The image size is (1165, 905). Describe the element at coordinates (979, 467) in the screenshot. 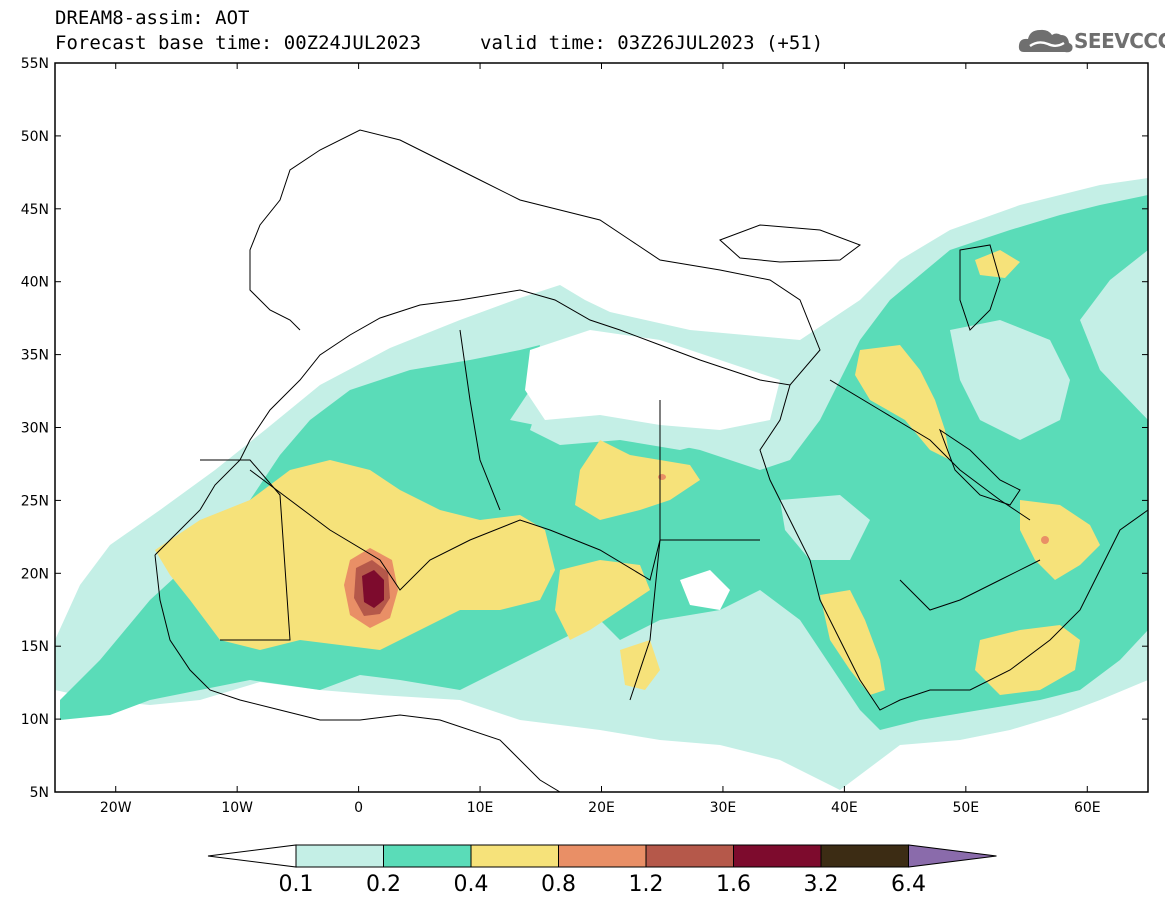

I see `persian-gulf` at that location.